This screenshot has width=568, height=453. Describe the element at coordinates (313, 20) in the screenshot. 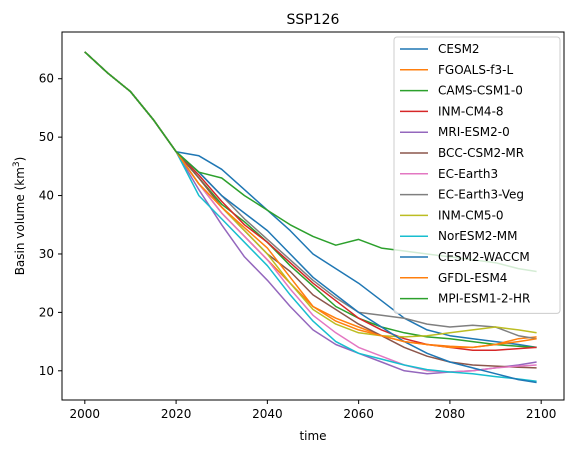

I see `chart-title: SSP126` at that location.